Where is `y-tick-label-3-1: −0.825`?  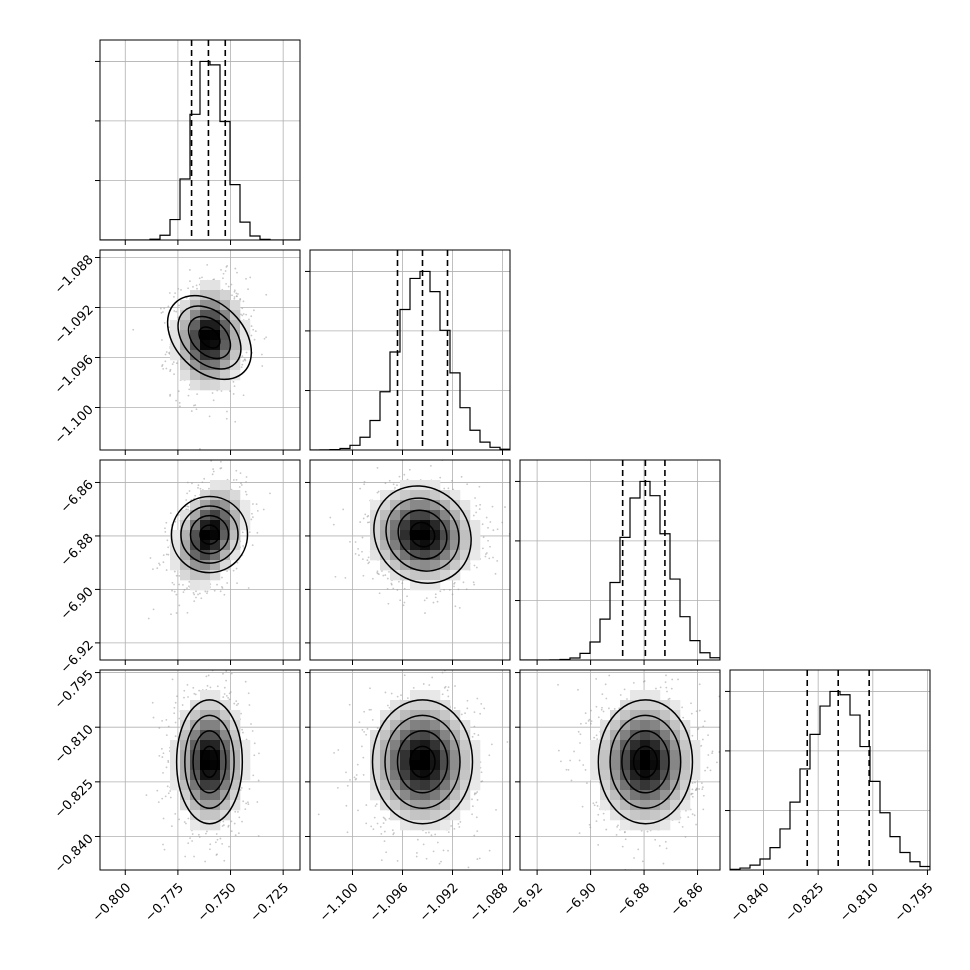
y-tick-label-3-1: −0.825 is located at coordinates (74, 799).